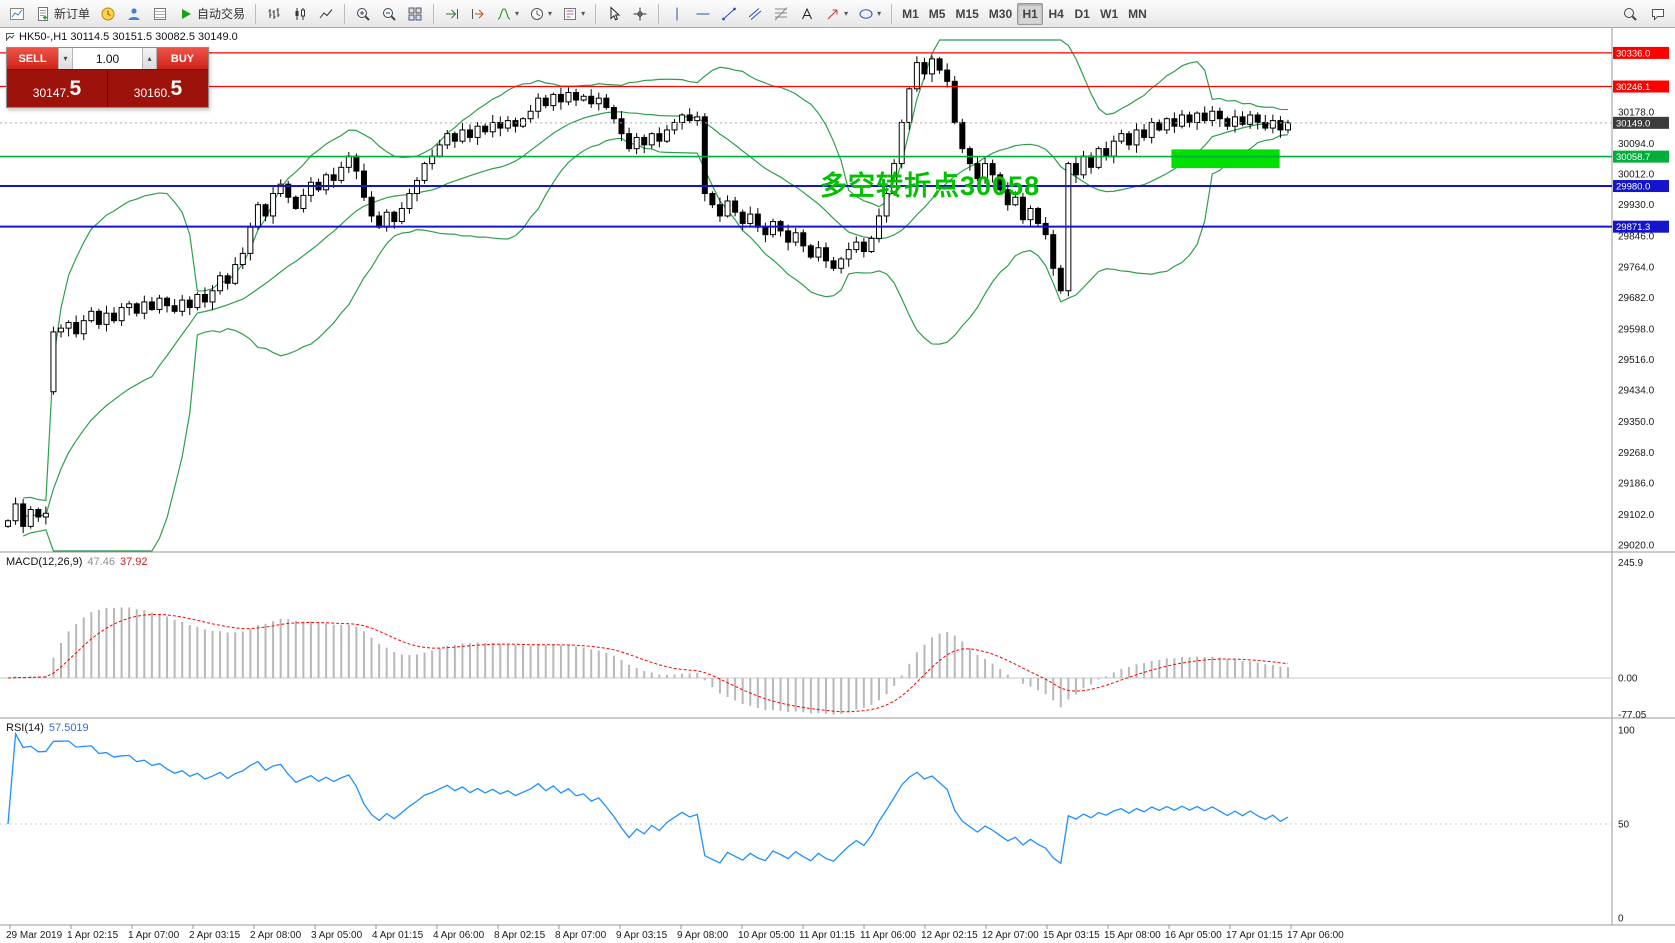 Image resolution: width=1675 pixels, height=943 pixels. Describe the element at coordinates (755, 14) in the screenshot. I see `equidistant-channel-button` at that location.